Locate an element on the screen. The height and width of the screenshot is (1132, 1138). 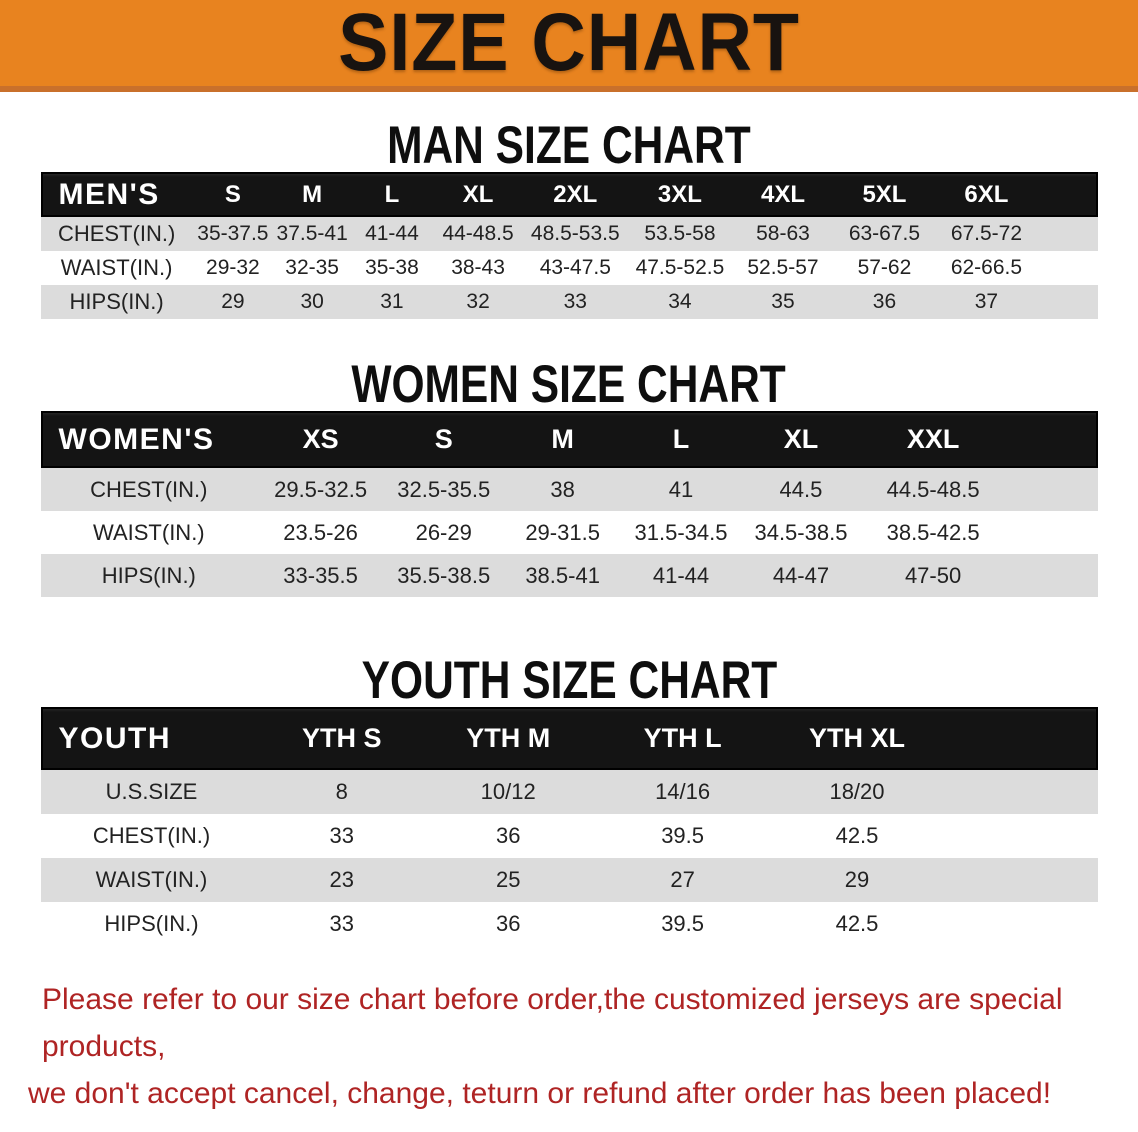
size-table-header-row: MEN'S S M L XL 2XL 3XL 4XL 5XL 6XL is located at coordinates (569, 194).